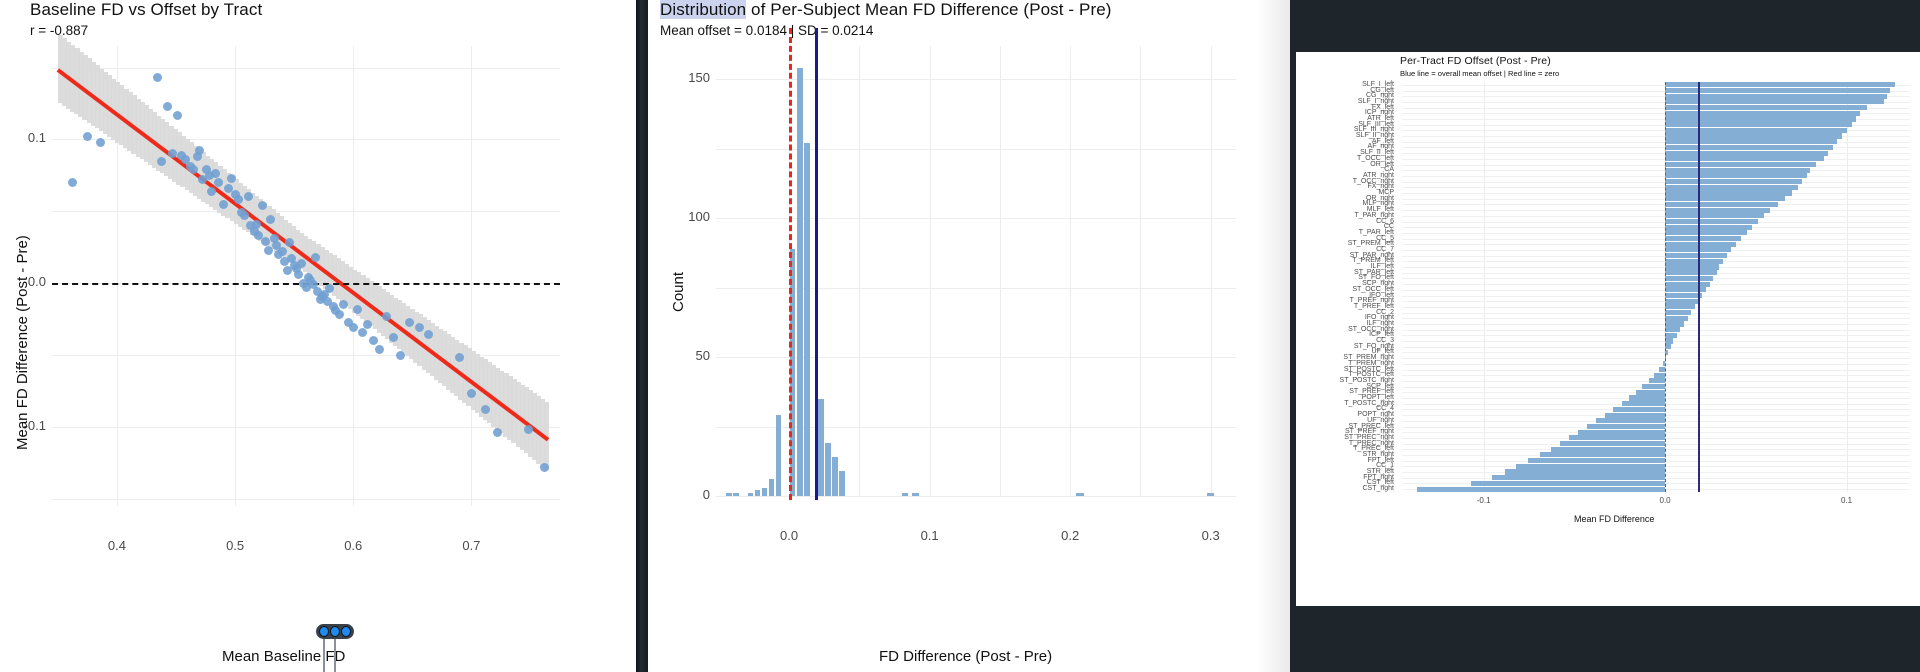  What do you see at coordinates (116, 545) in the screenshot?
I see `scatter-x-tick: 0.4` at bounding box center [116, 545].